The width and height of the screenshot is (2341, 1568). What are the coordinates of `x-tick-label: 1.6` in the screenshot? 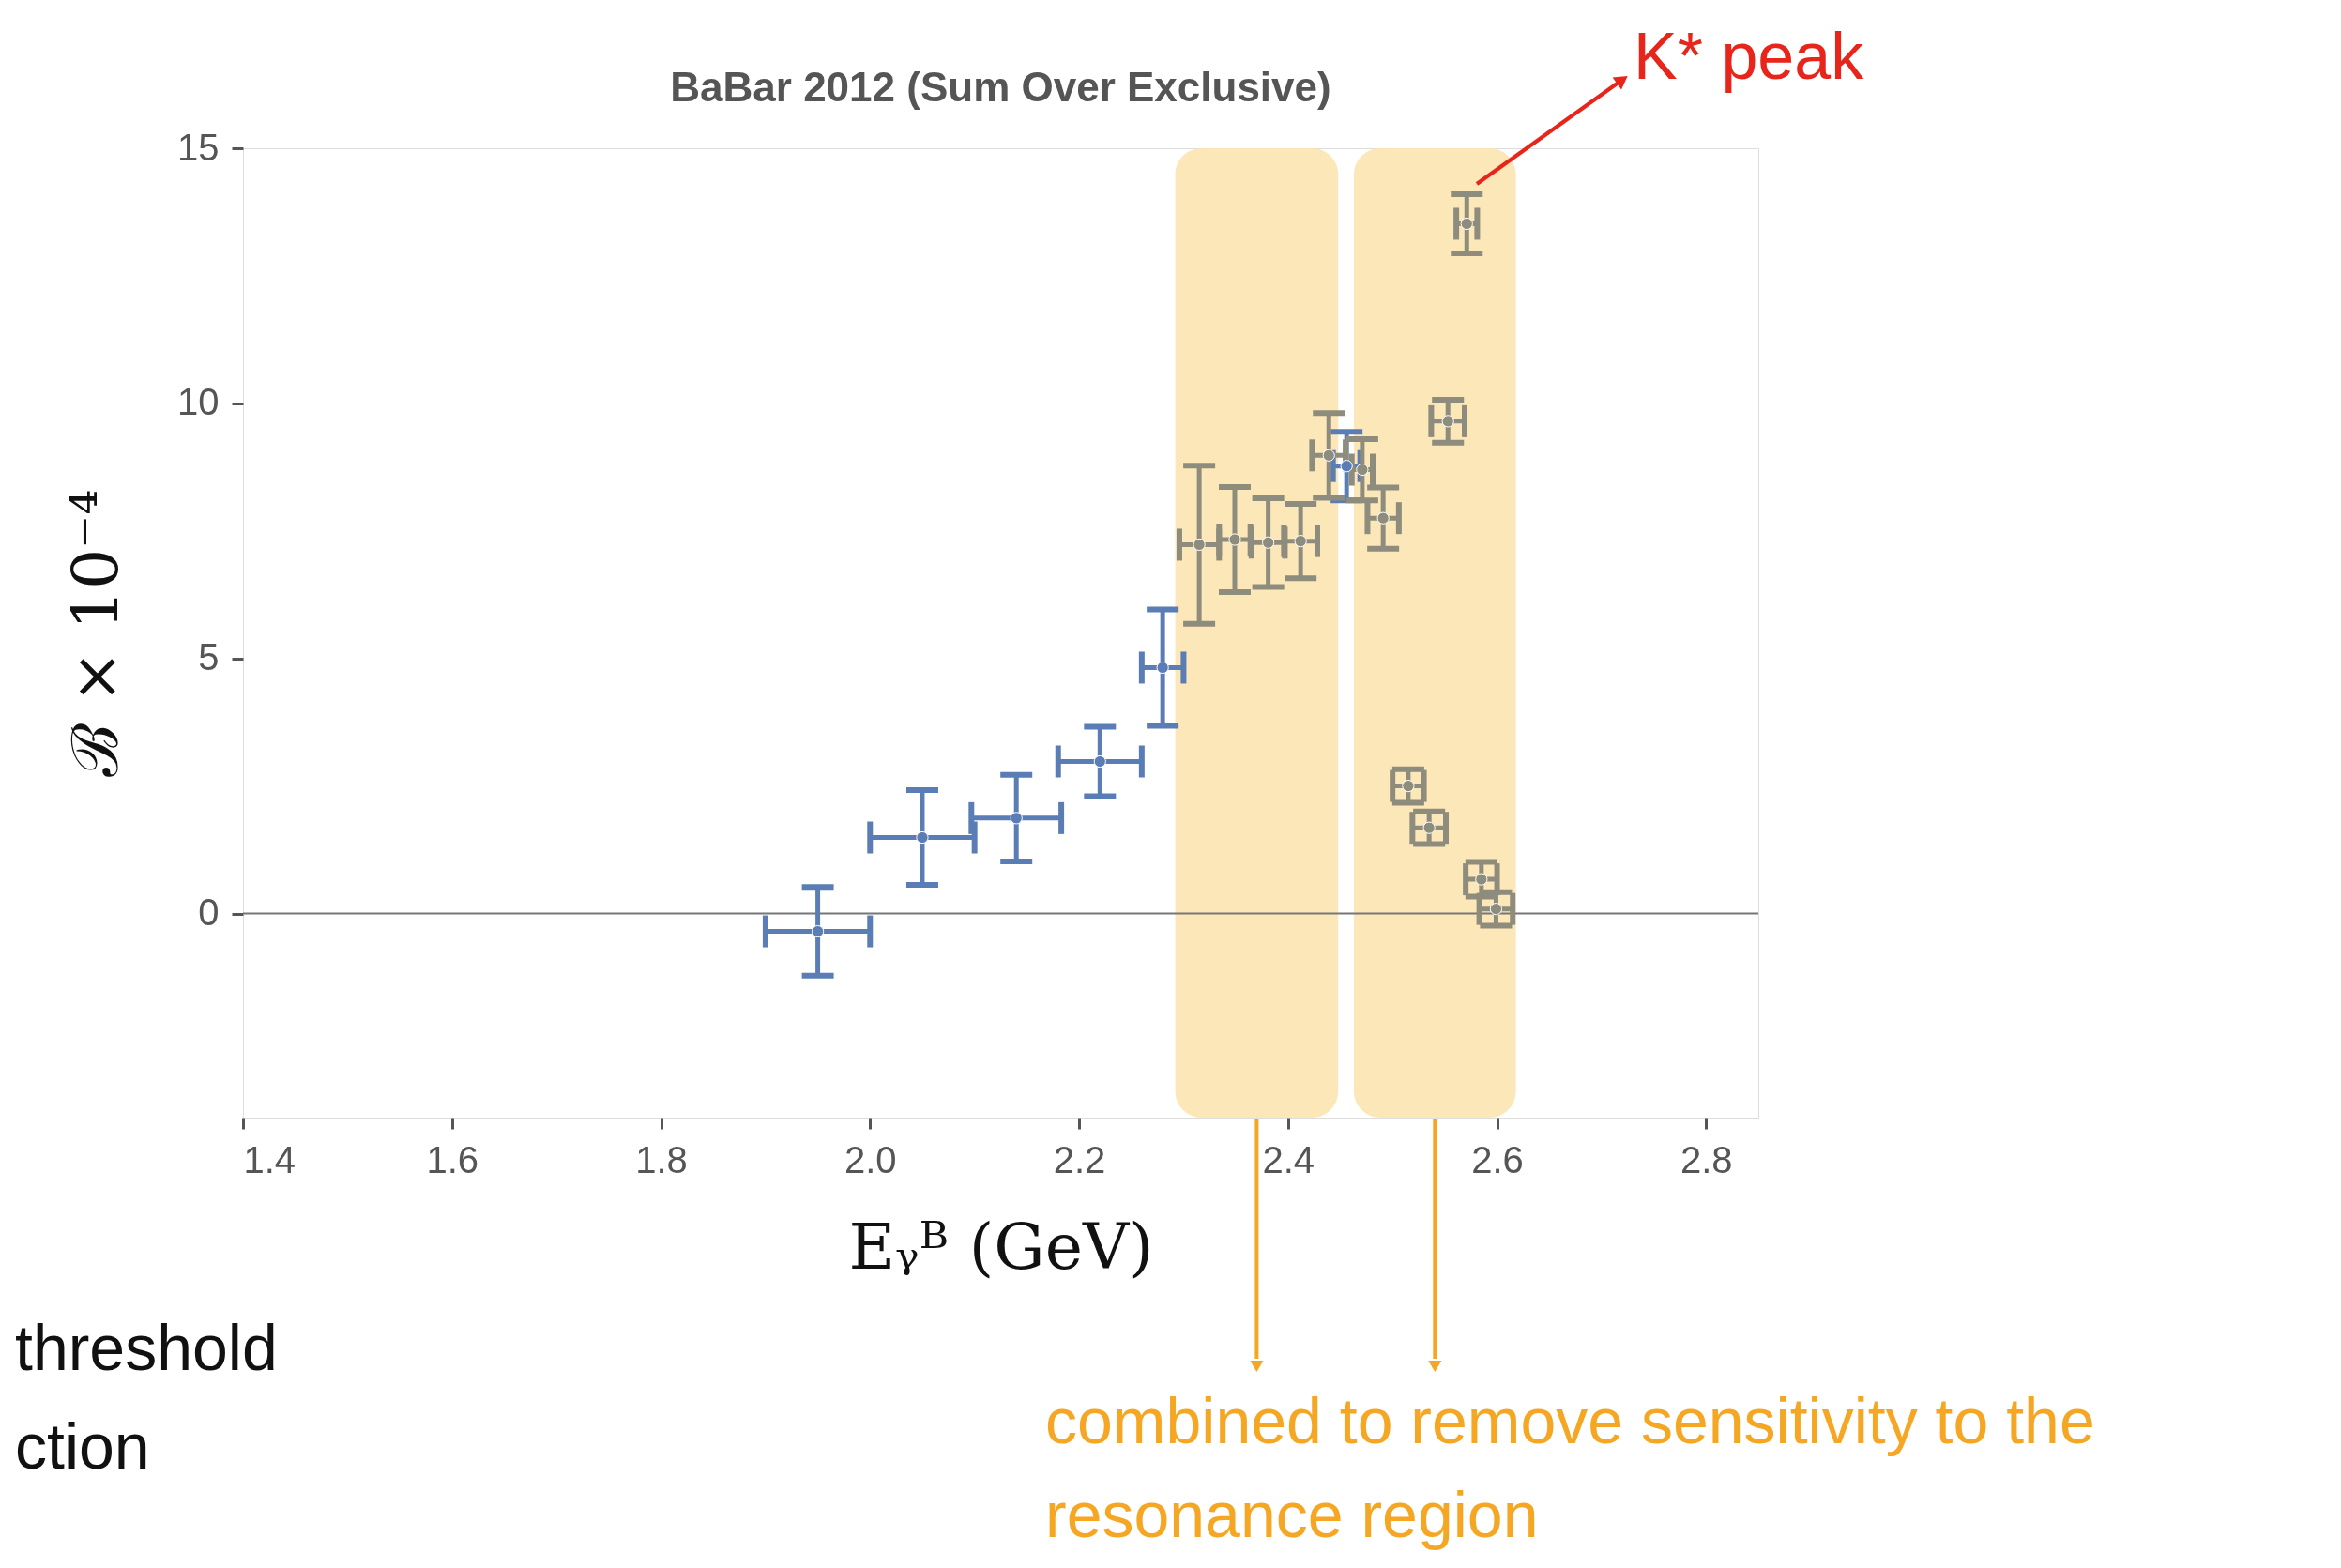 It's located at (452, 1159).